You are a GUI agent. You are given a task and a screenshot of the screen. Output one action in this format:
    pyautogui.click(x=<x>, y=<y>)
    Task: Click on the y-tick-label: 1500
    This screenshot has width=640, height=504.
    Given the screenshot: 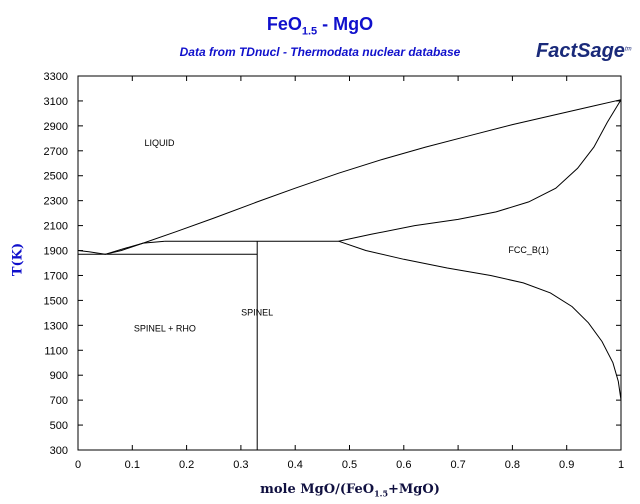 What is the action you would take?
    pyautogui.click(x=56, y=301)
    